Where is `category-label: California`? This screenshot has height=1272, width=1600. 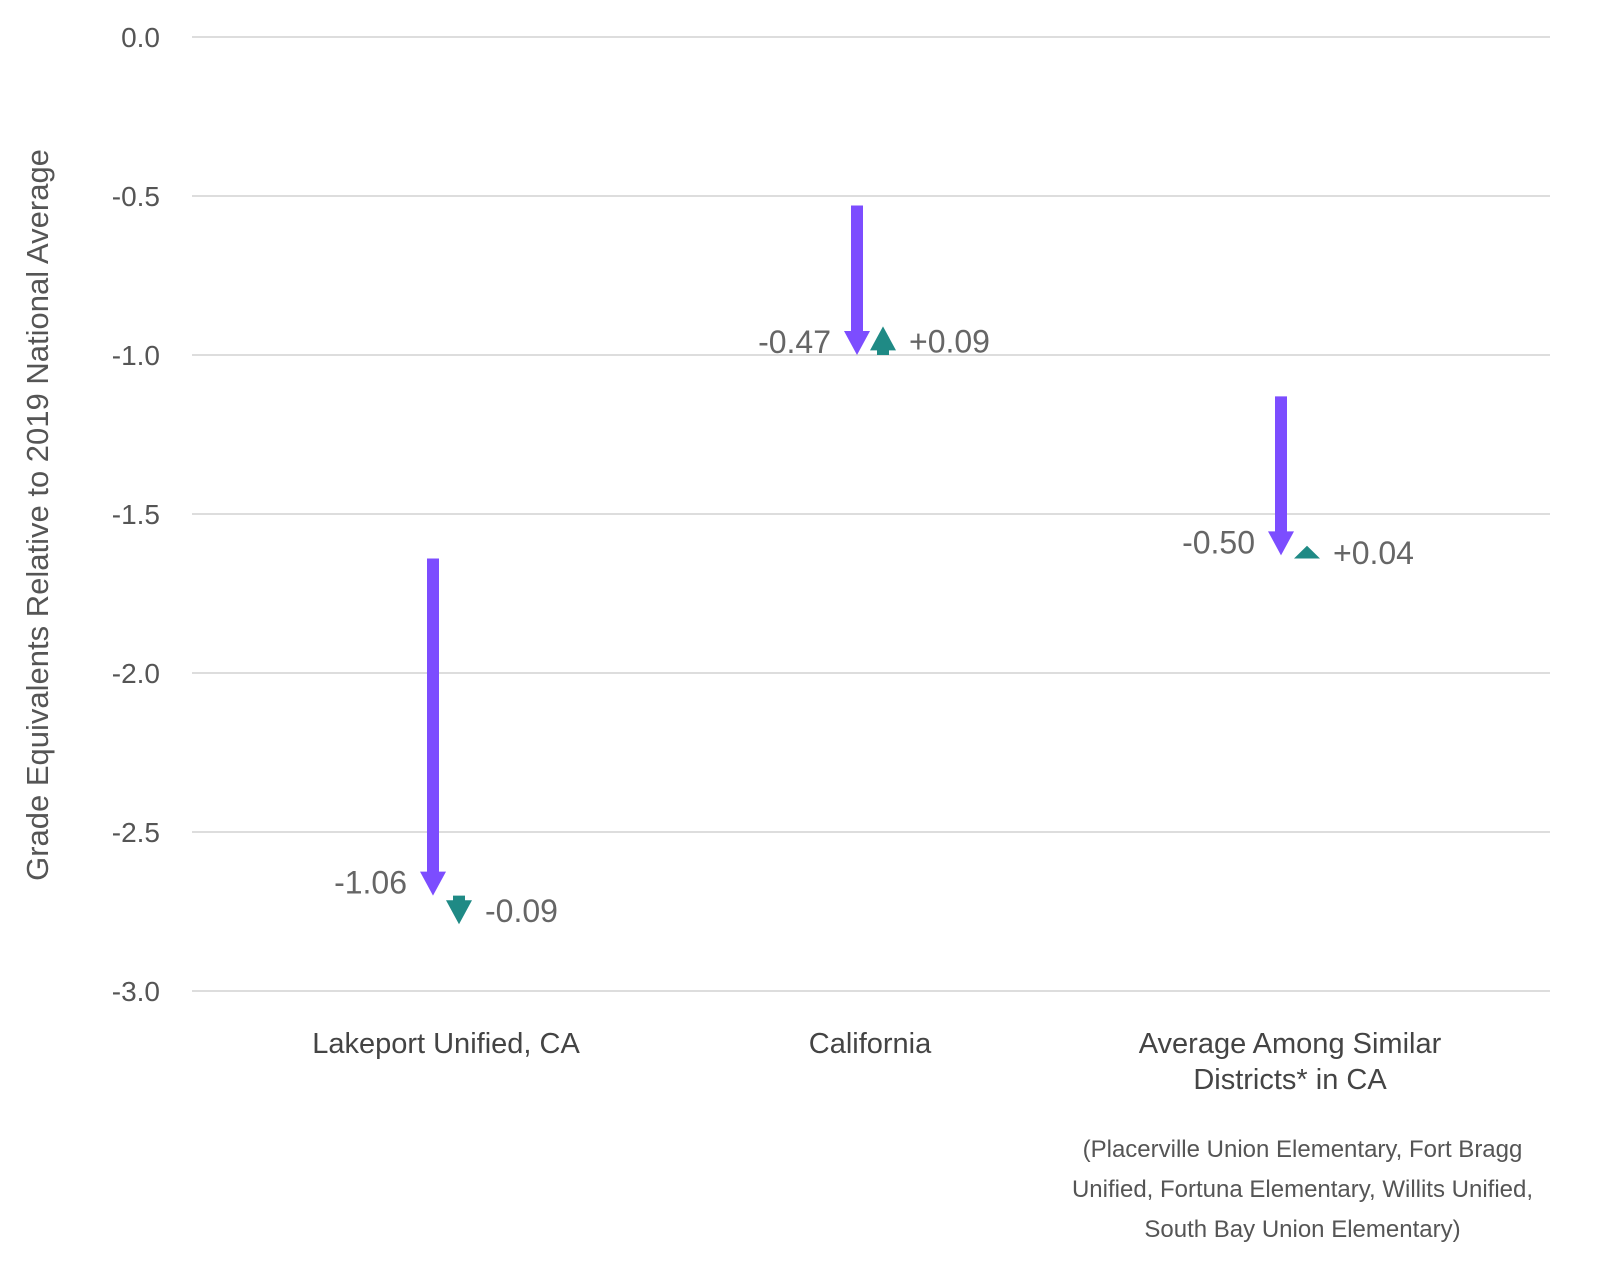 category-label: California is located at coordinates (870, 1044).